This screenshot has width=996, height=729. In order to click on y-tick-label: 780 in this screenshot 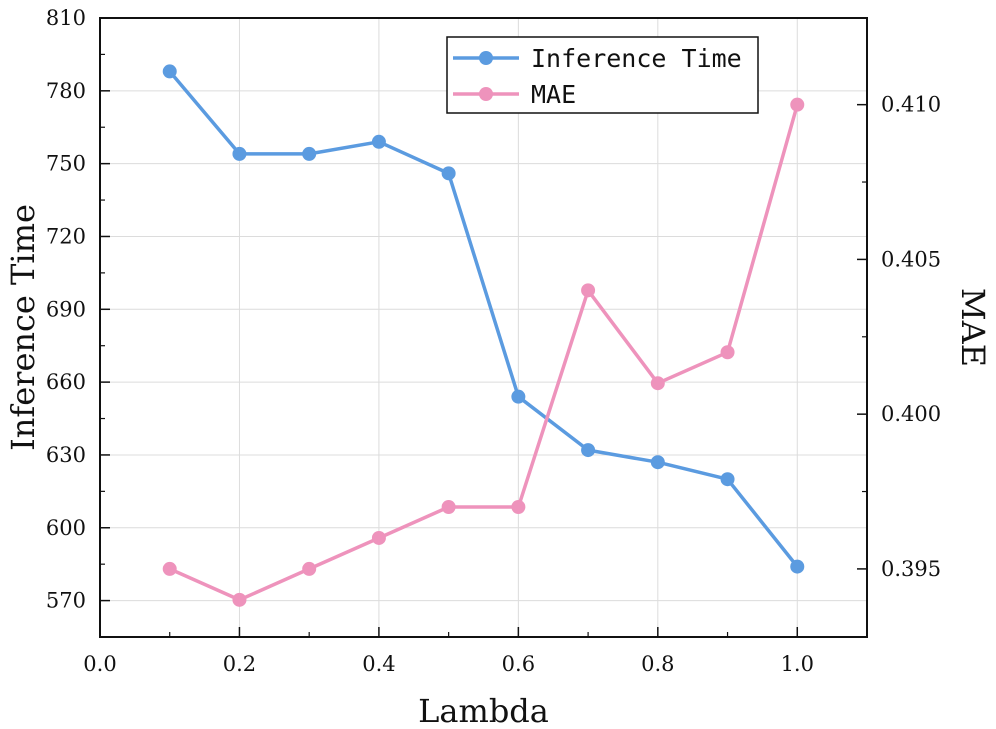, I will do `click(66, 91)`.